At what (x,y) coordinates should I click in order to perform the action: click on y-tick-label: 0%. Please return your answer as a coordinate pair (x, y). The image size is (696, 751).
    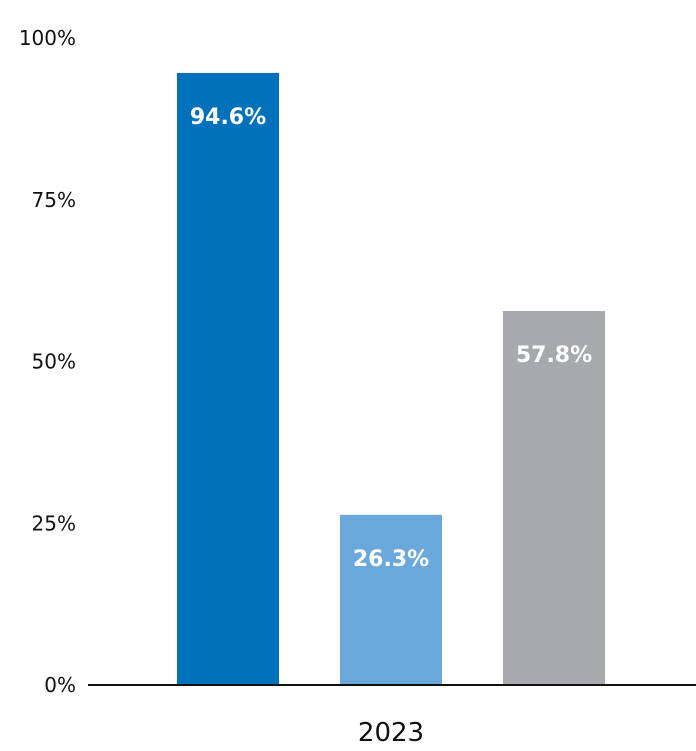
    Looking at the image, I should click on (60, 685).